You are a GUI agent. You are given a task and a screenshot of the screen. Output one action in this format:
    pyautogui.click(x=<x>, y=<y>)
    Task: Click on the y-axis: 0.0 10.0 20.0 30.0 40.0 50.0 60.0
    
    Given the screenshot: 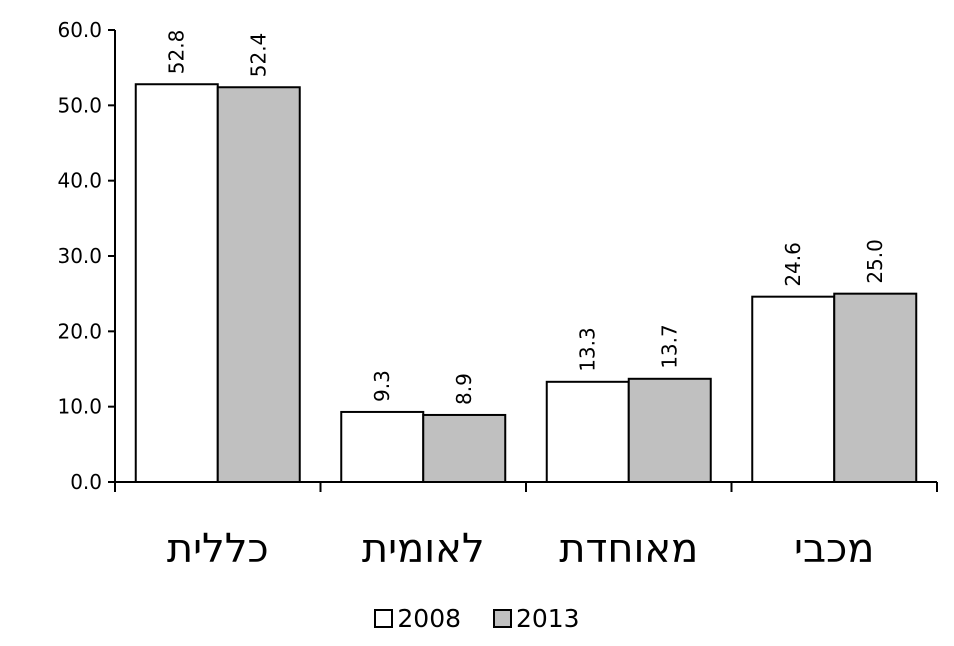 What is the action you would take?
    pyautogui.click(x=86, y=256)
    